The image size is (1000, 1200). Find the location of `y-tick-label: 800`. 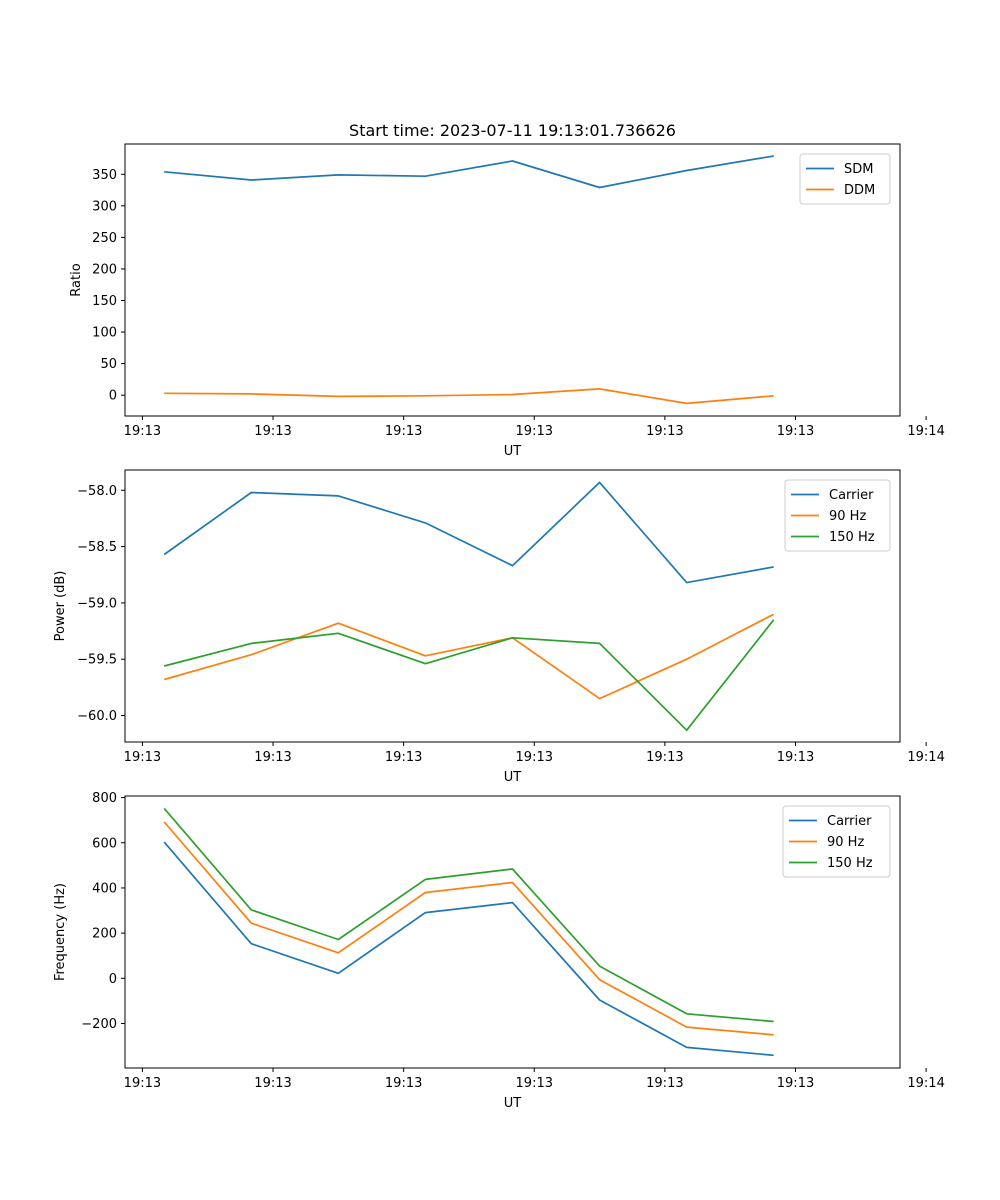

y-tick-label: 800 is located at coordinates (104, 798).